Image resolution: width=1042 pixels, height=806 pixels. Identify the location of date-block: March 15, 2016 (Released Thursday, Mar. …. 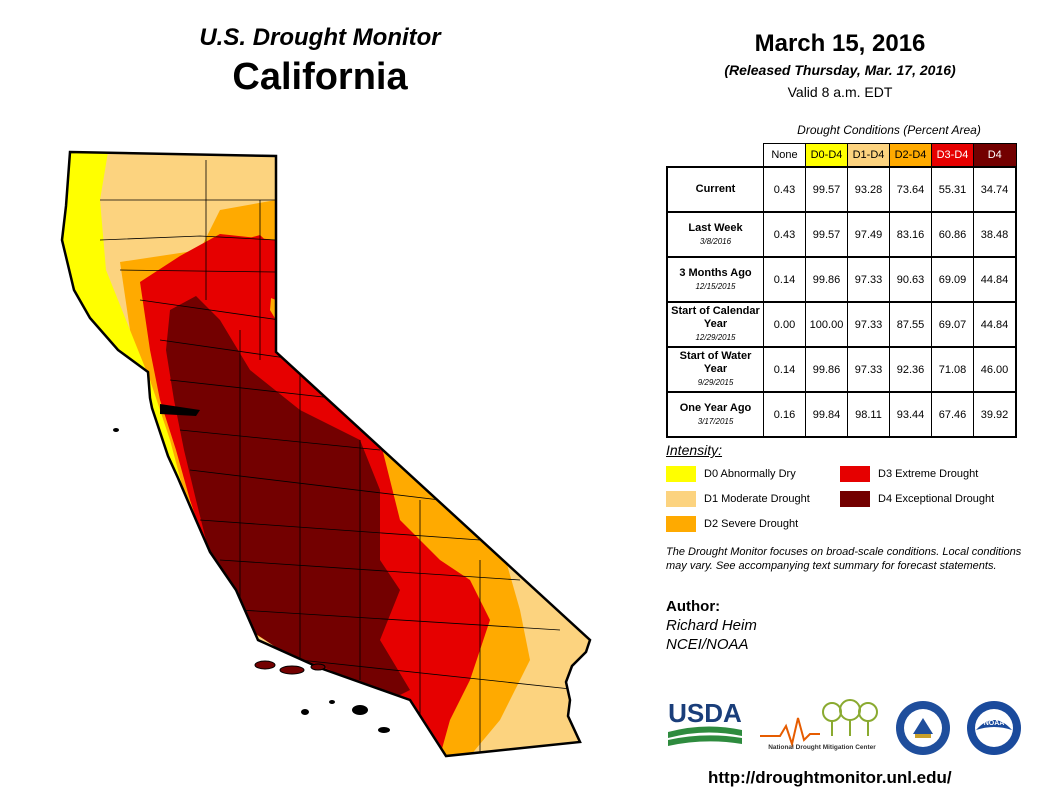
(840, 65).